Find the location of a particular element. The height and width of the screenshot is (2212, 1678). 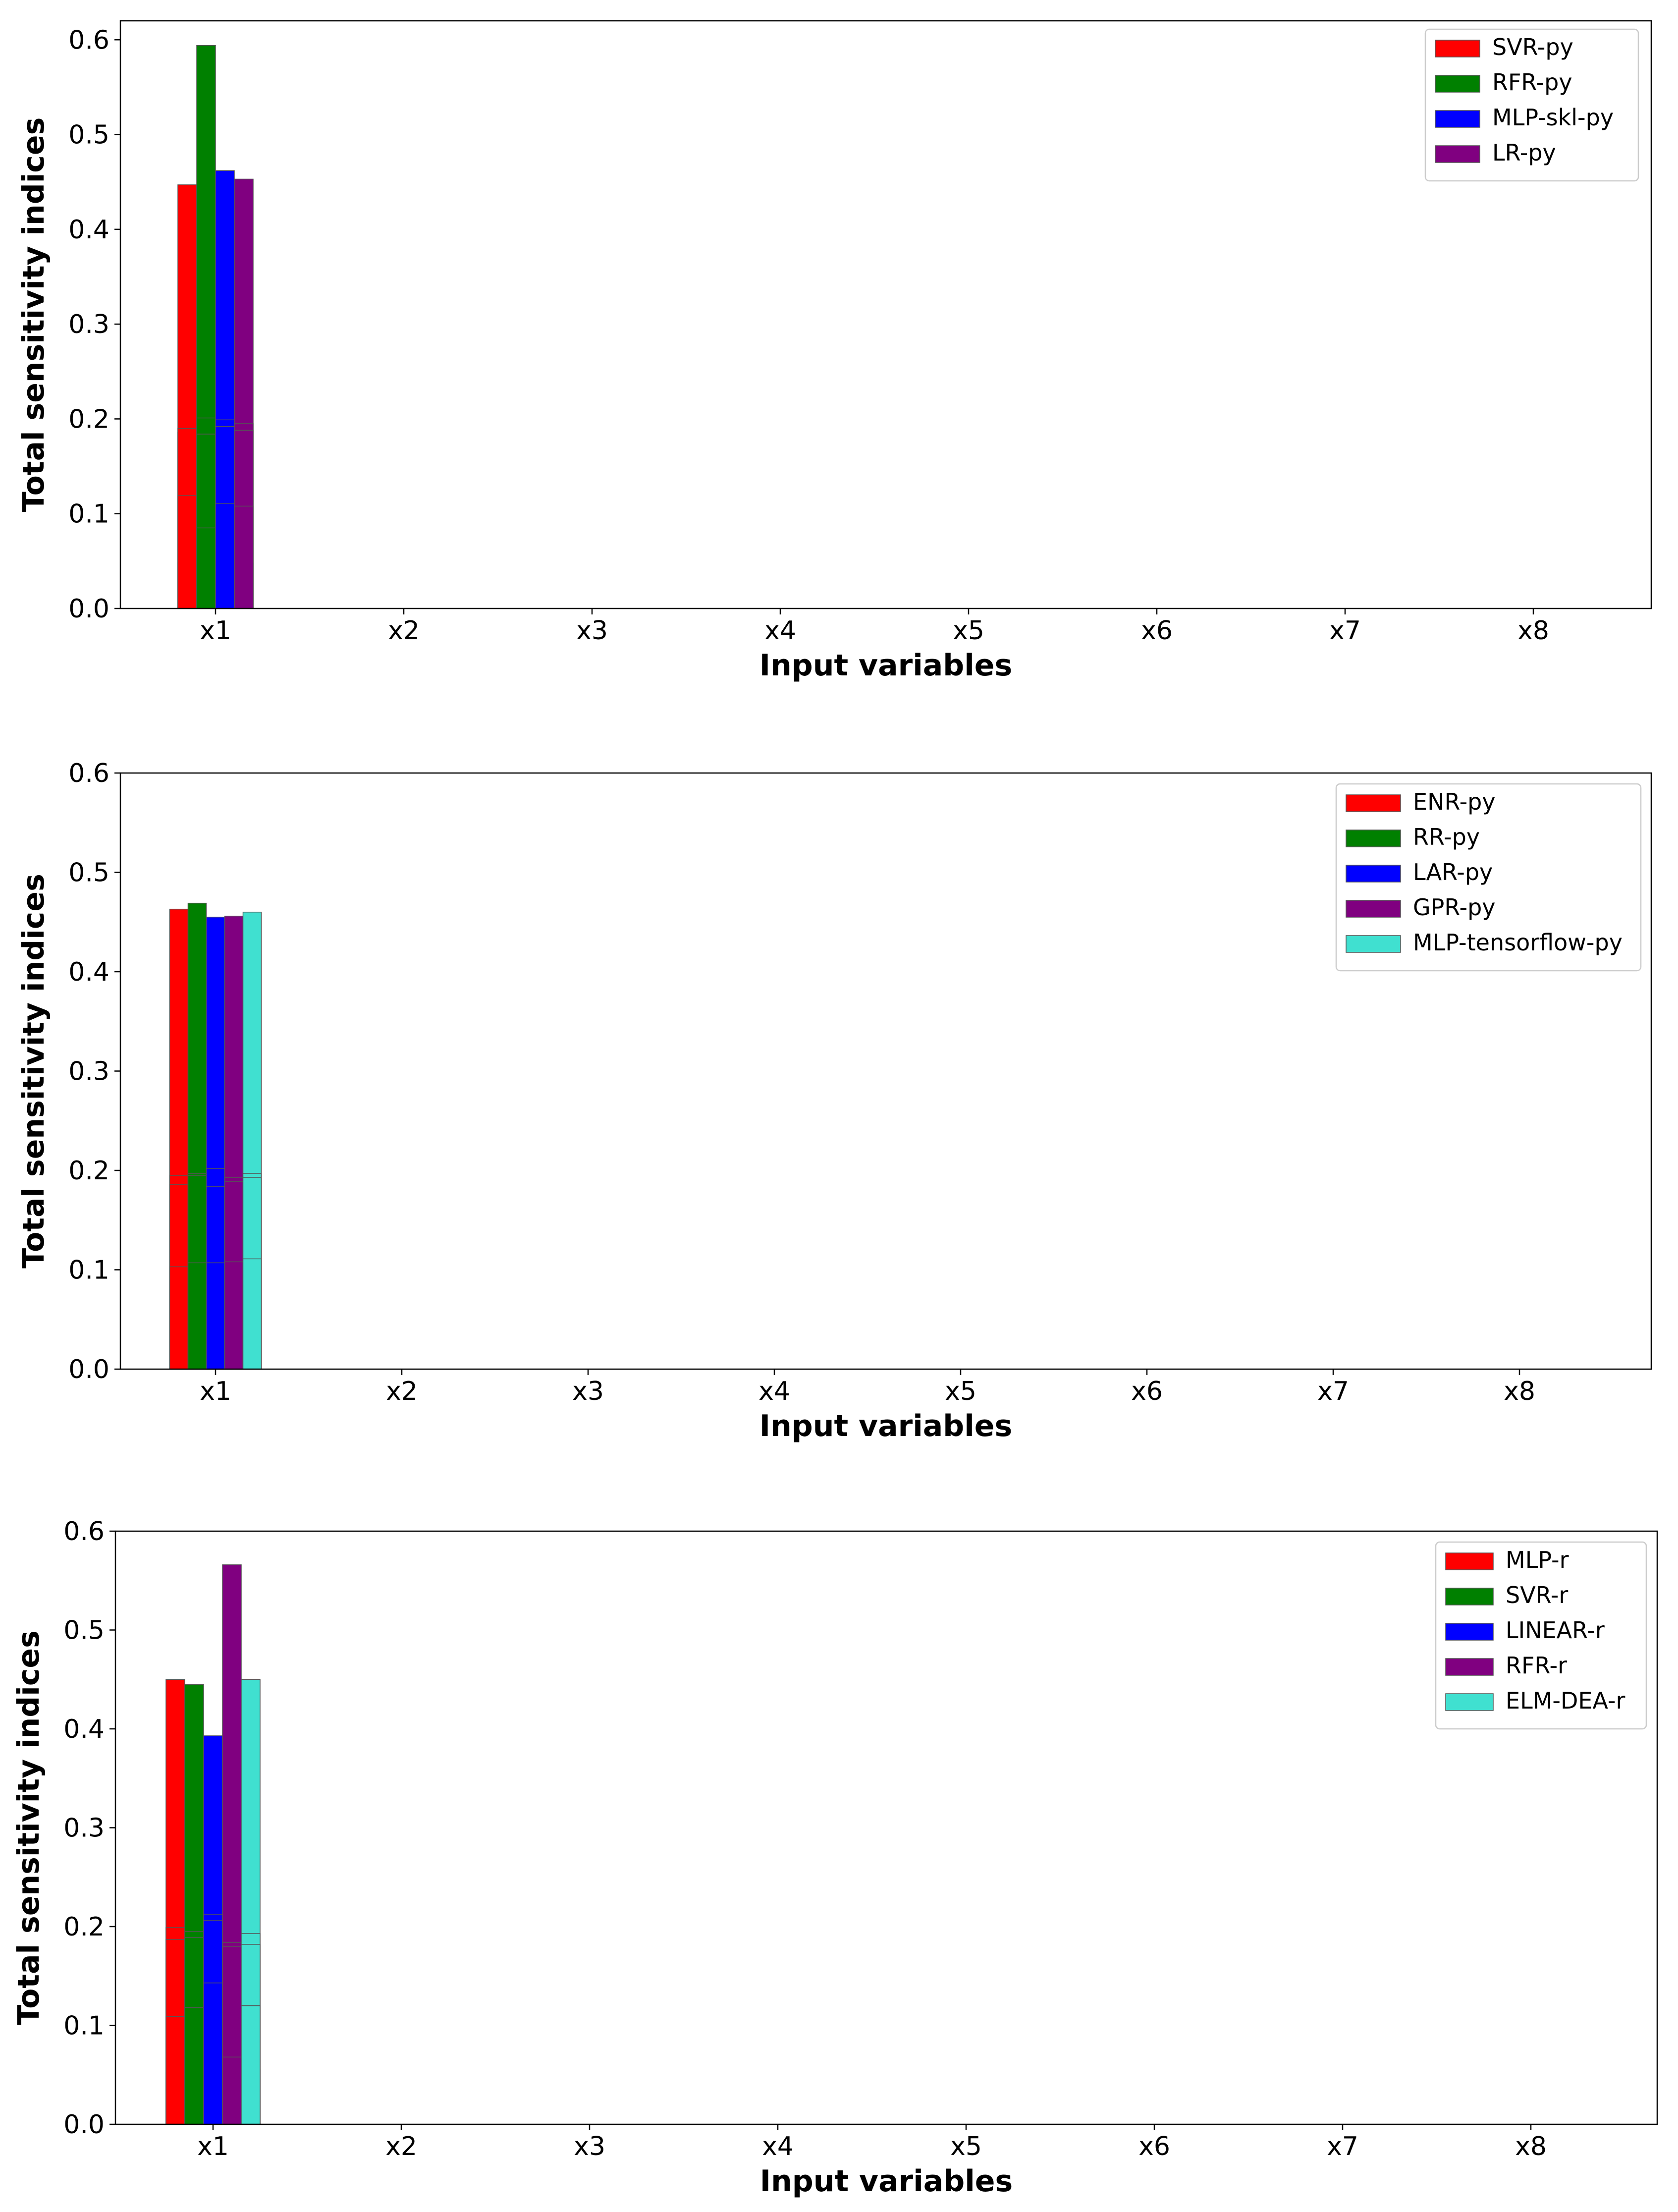

bar-LINEAR-r-x8 is located at coordinates (213, 2053).